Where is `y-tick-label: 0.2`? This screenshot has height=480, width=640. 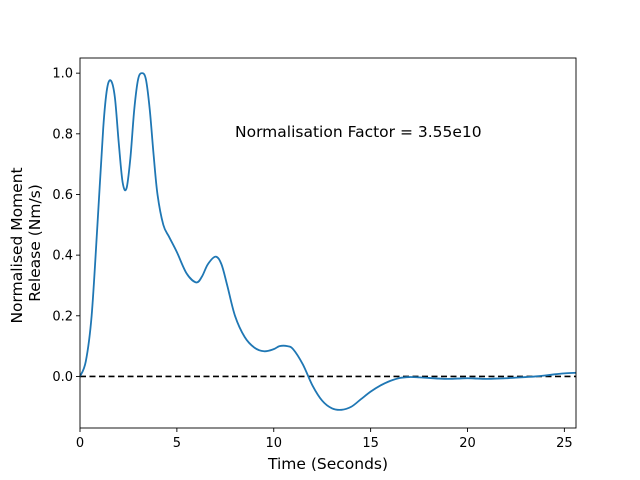
y-tick-label: 0.2 is located at coordinates (62, 316).